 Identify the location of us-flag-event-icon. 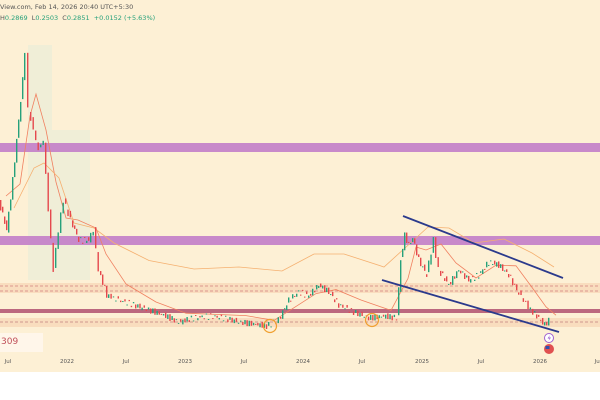
(549, 349).